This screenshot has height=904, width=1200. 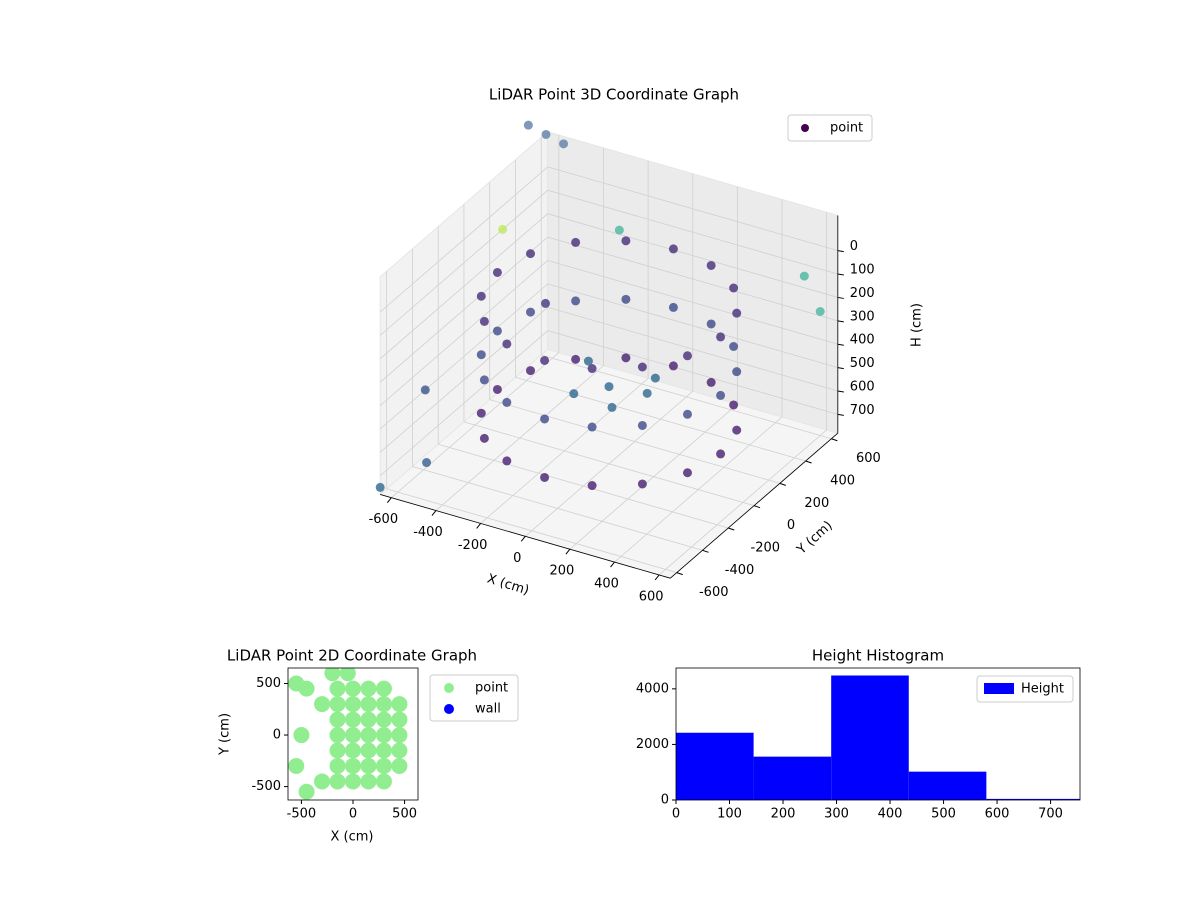 I want to click on x-axis, so click(x=525, y=536).